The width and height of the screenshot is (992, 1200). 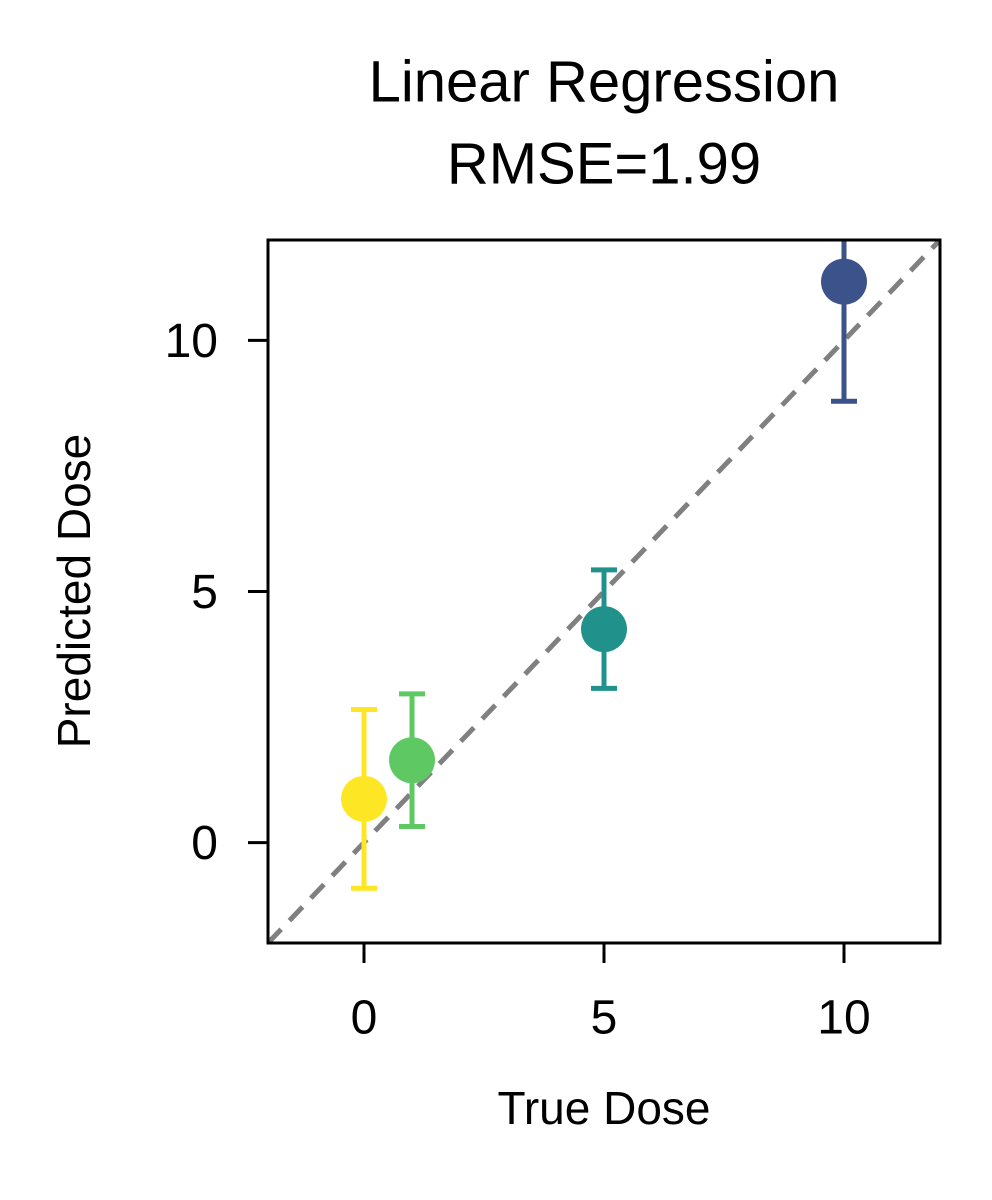 I want to click on y-tick-label: 10, so click(x=191, y=341).